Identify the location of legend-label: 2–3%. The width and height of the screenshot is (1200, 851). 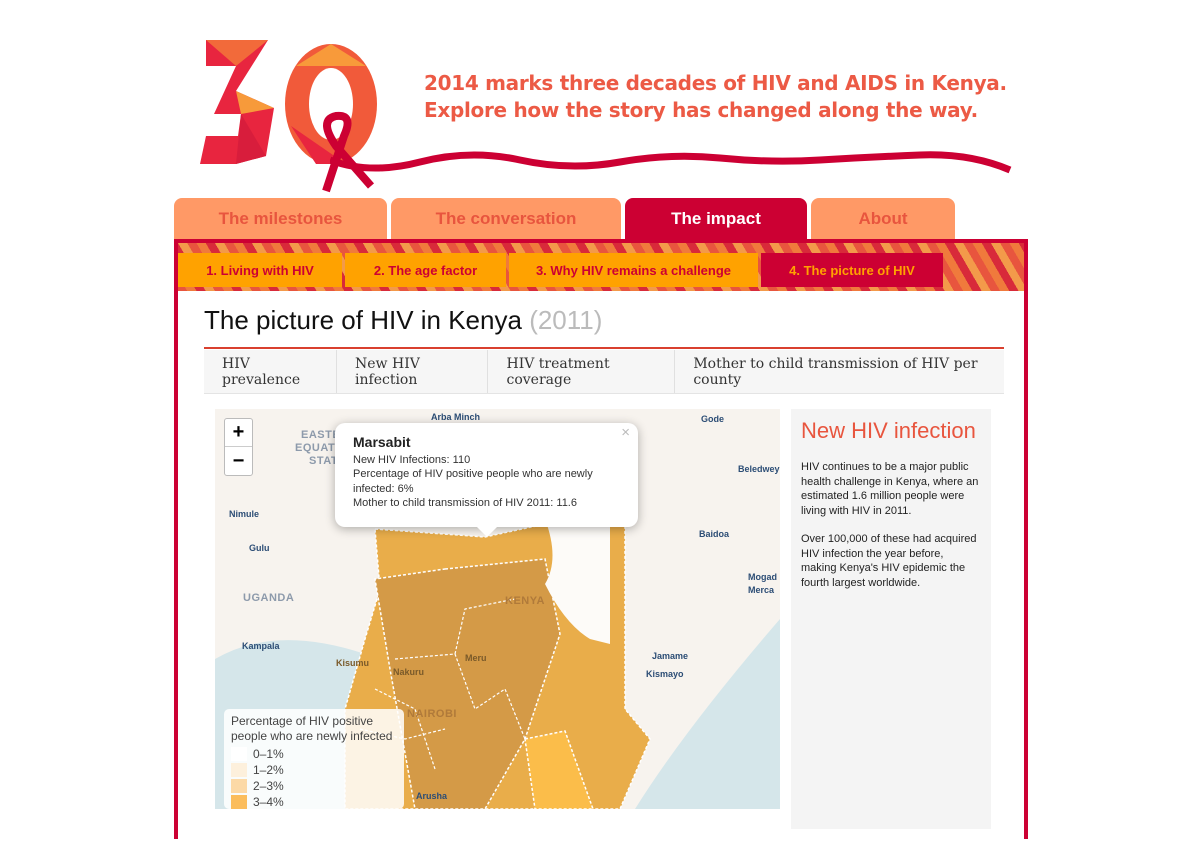
(268, 785).